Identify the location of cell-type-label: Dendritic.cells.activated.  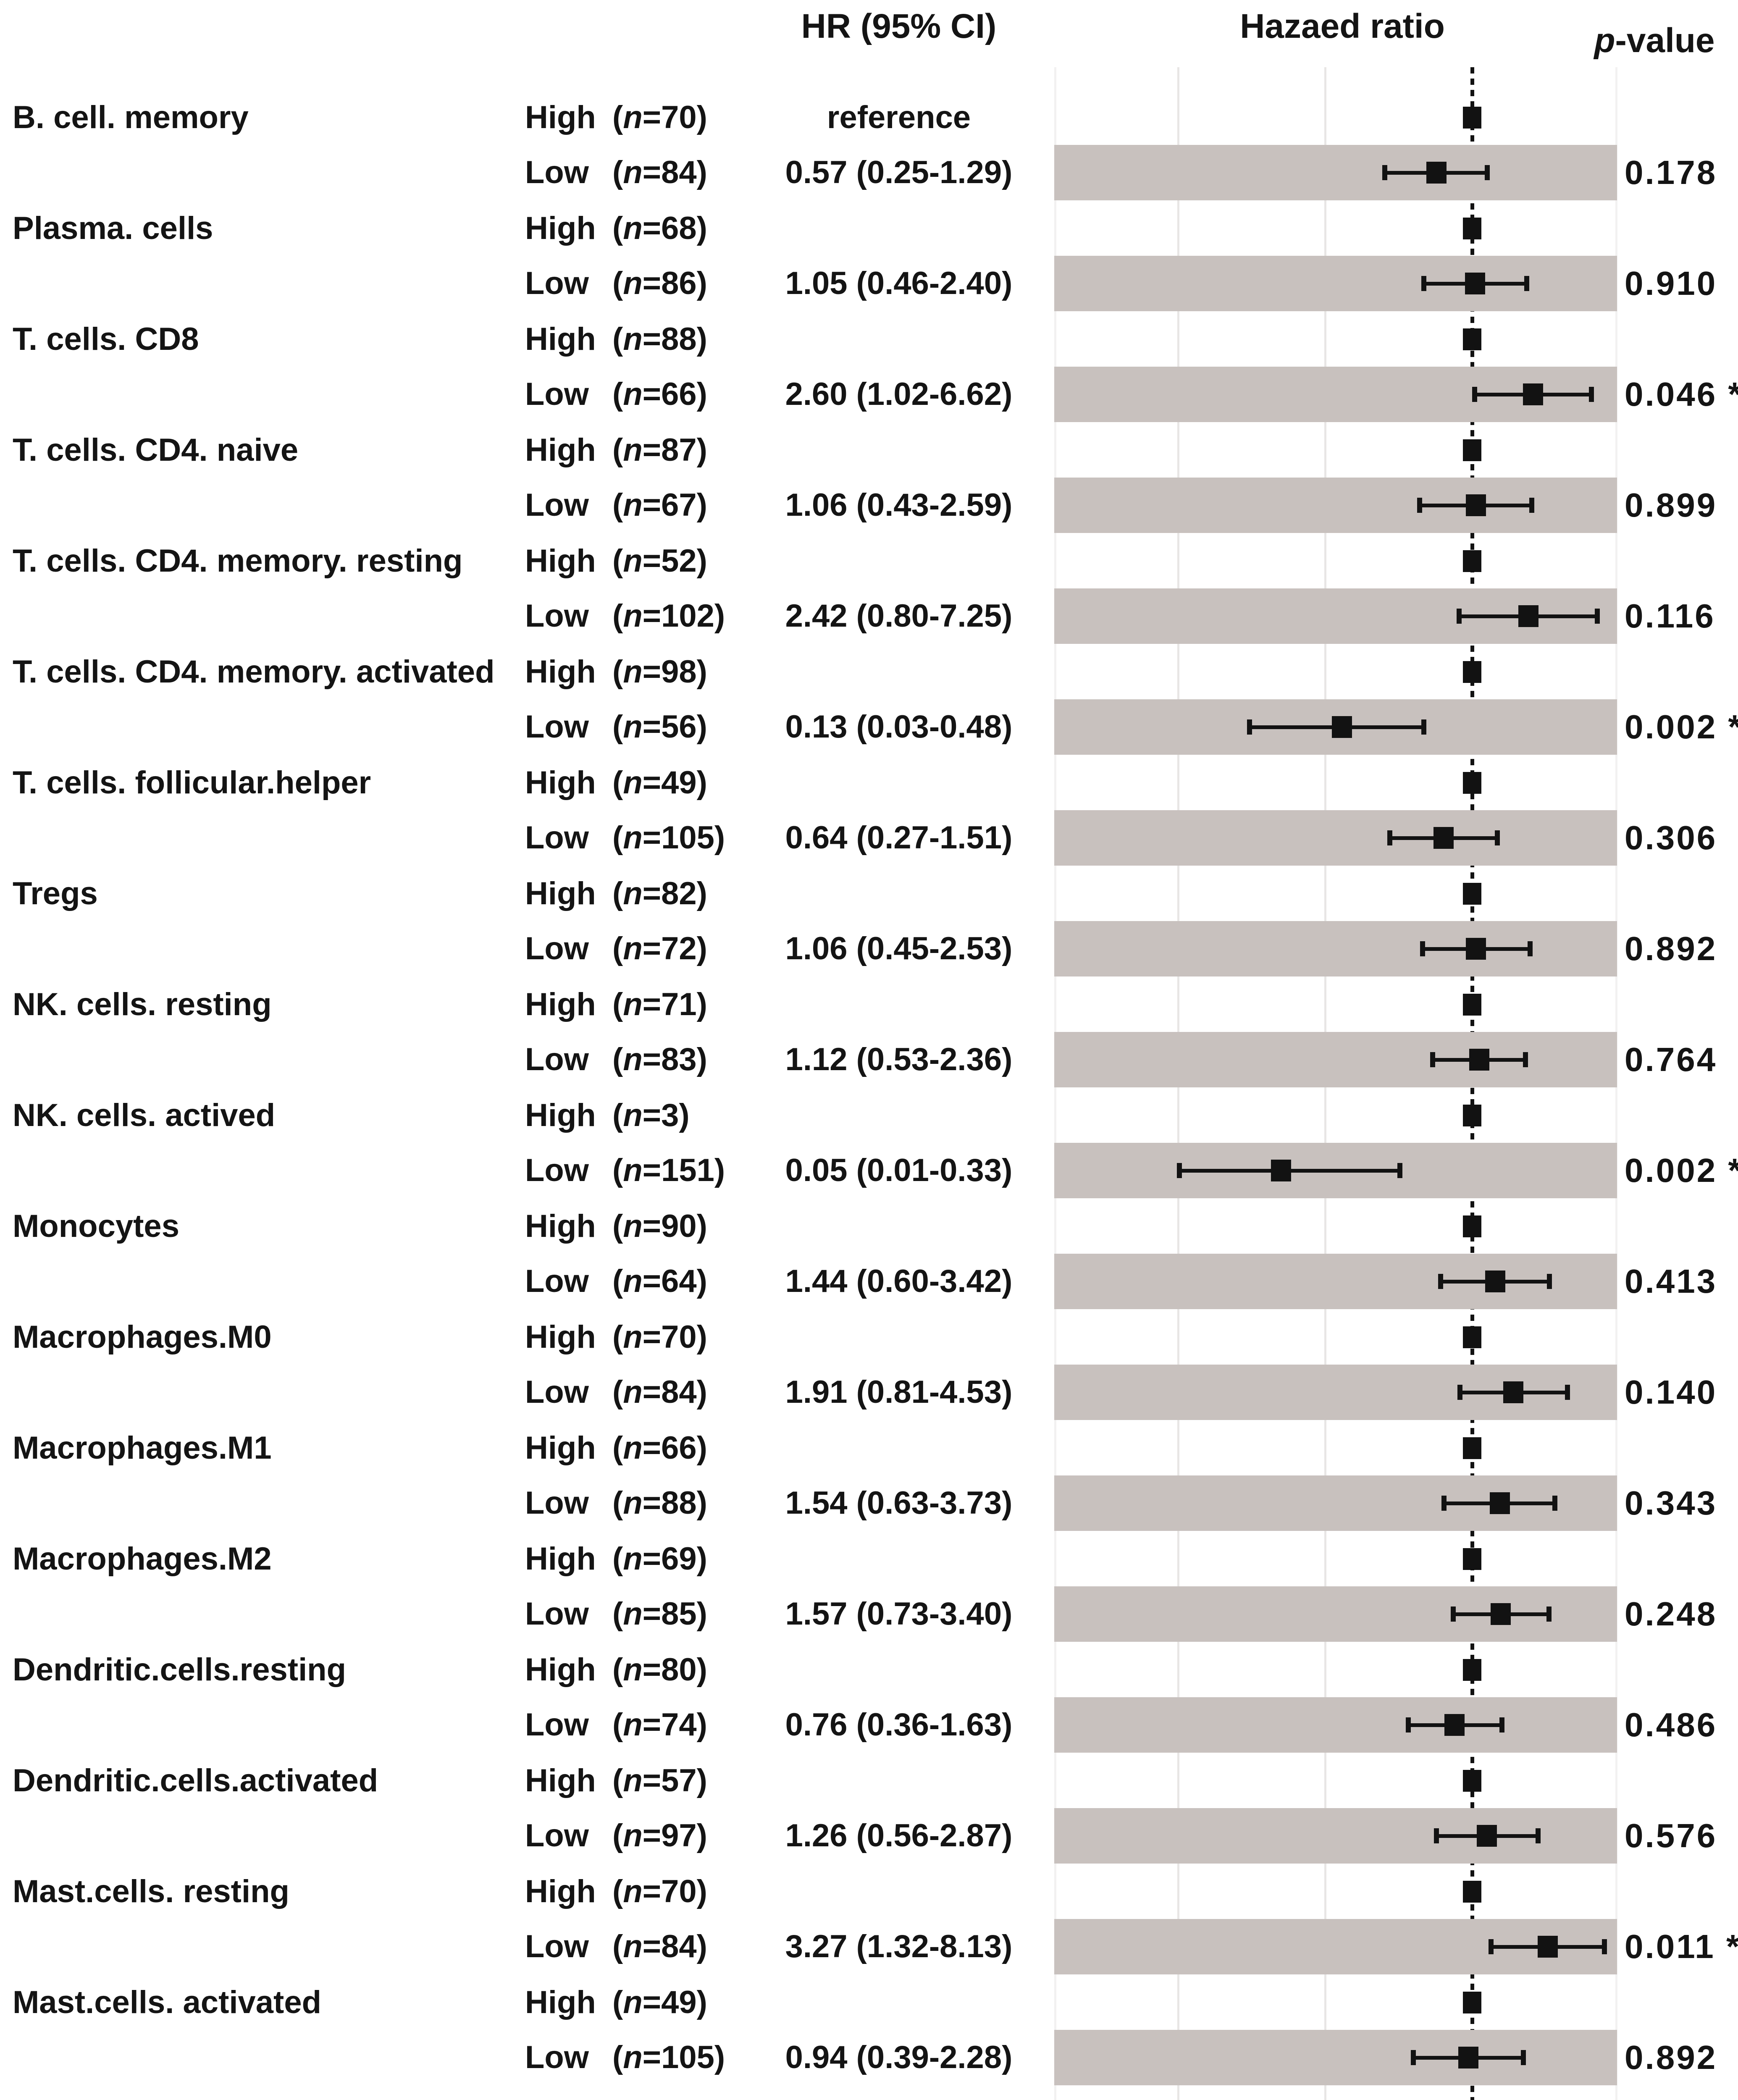
(196, 1780).